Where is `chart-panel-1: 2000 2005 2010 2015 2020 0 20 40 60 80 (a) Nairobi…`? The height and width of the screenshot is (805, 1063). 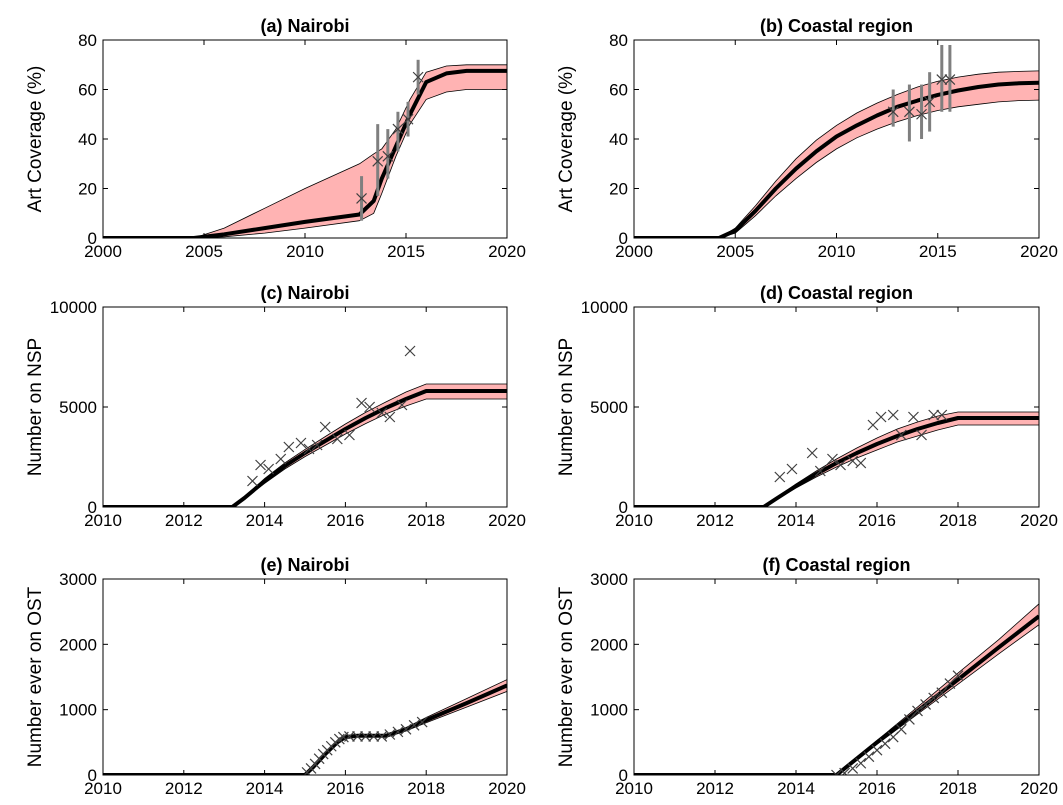
chart-panel-1: 2000 2005 2010 2015 2020 0 20 40 60 80 (a) Nairobi… is located at coordinates (275, 138).